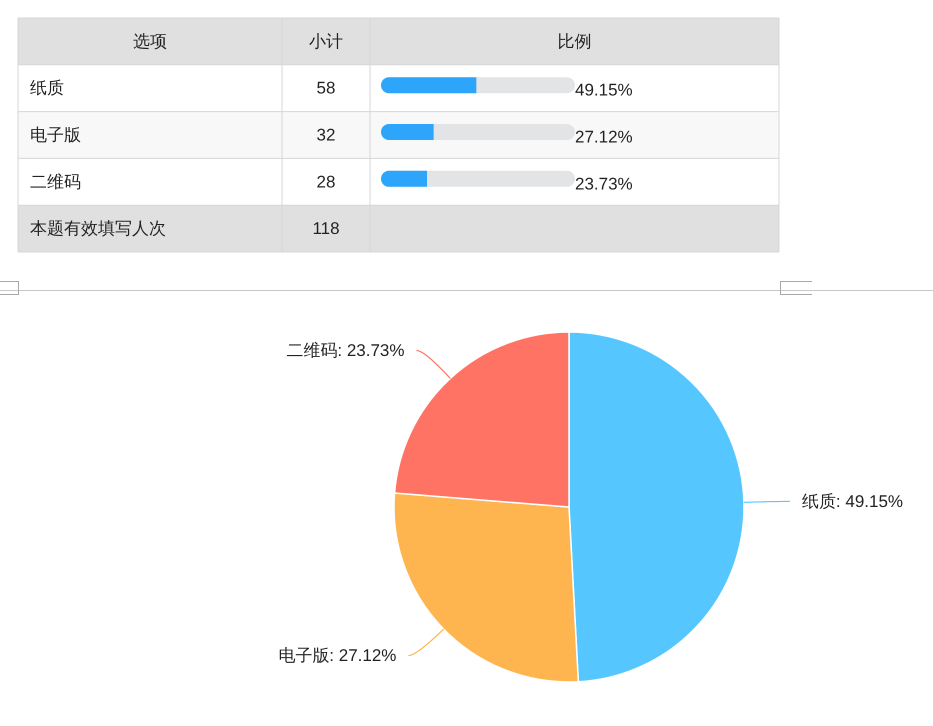  I want to click on data-label: 49.15%, so click(604, 90).